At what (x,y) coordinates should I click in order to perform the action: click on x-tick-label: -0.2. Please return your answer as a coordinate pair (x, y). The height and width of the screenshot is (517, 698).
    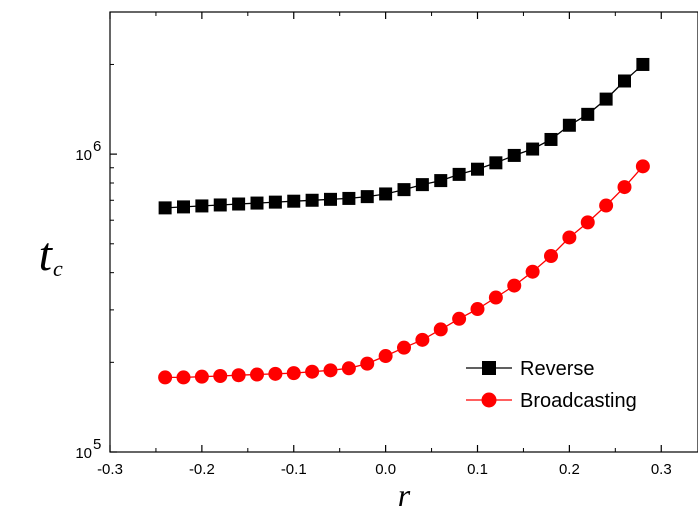
    Looking at the image, I should click on (202, 469).